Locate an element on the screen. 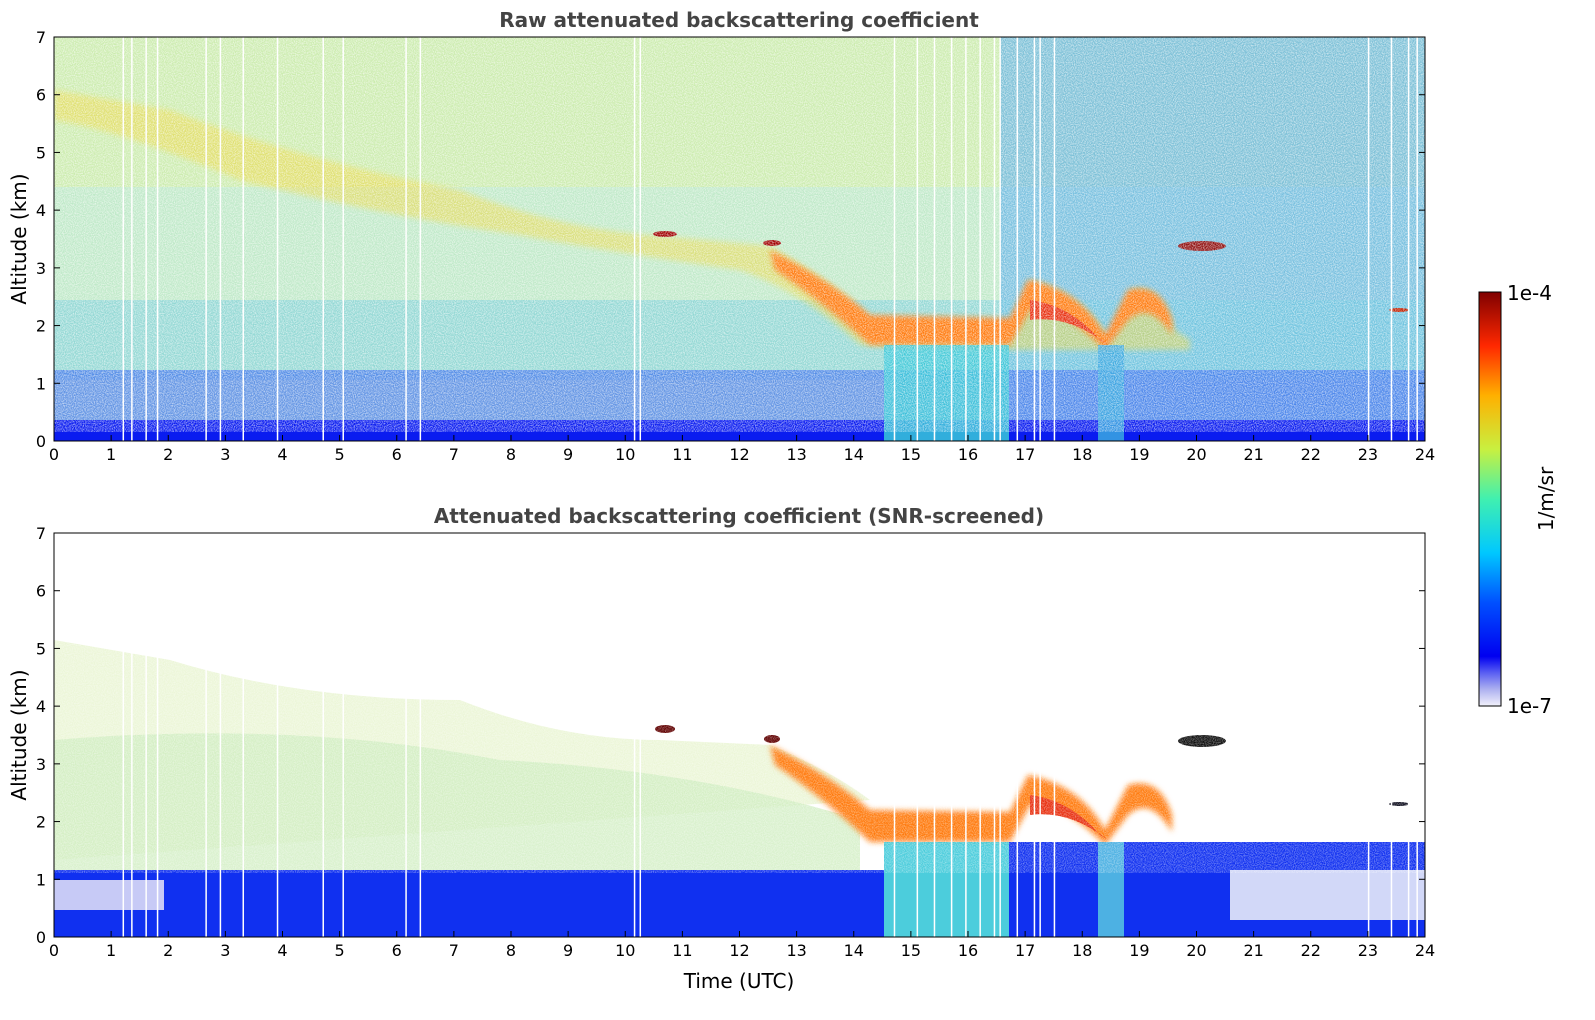 The width and height of the screenshot is (1595, 1020). screened-x-tick-label: 0 is located at coordinates (54, 950).